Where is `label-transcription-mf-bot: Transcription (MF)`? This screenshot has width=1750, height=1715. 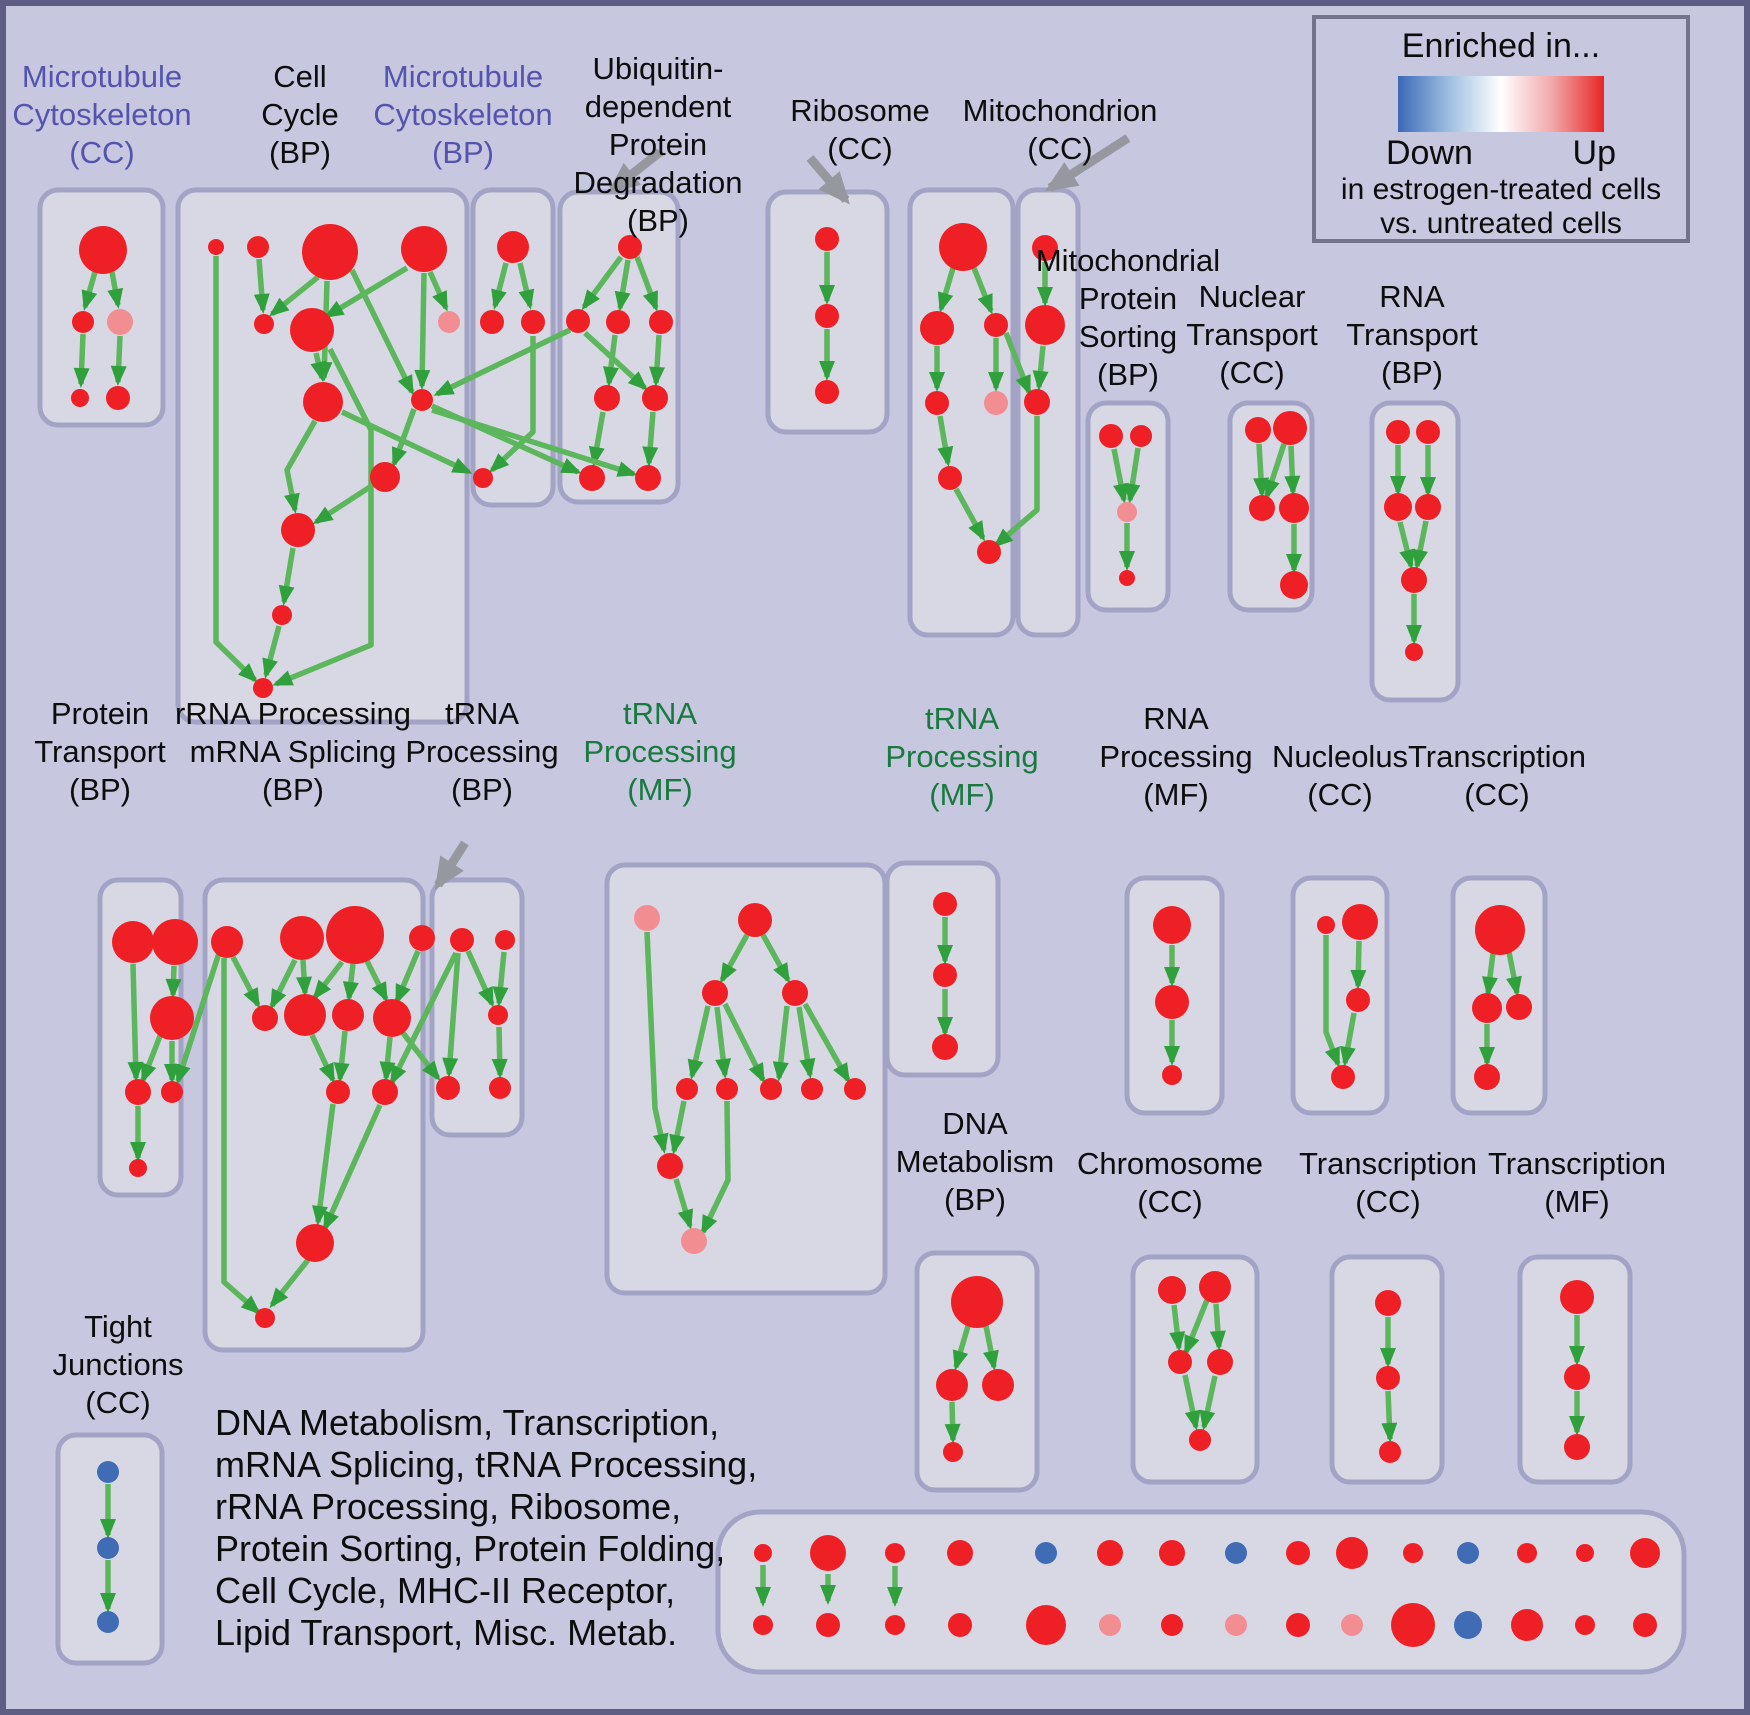 label-transcription-mf-bot: Transcription (MF) is located at coordinates (1573, 1183).